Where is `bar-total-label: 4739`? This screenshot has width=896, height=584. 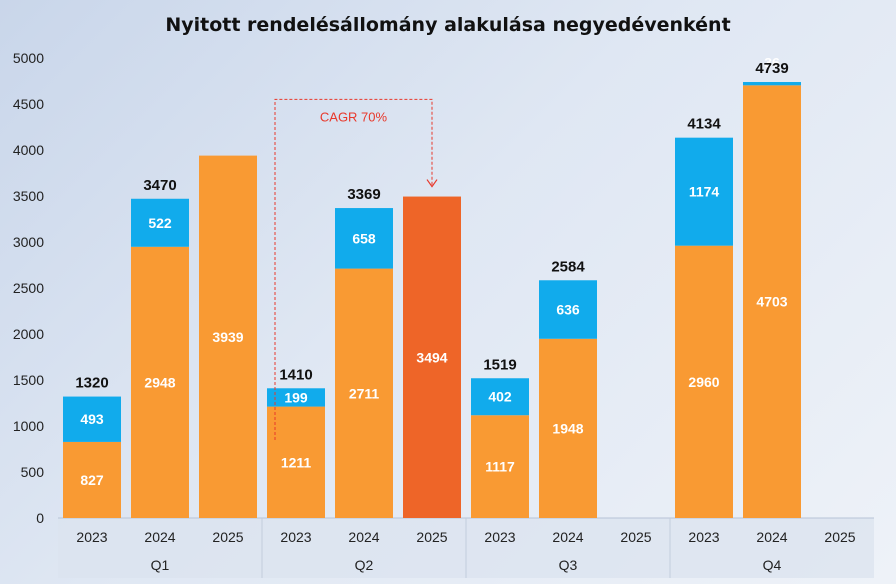 bar-total-label: 4739 is located at coordinates (771, 68).